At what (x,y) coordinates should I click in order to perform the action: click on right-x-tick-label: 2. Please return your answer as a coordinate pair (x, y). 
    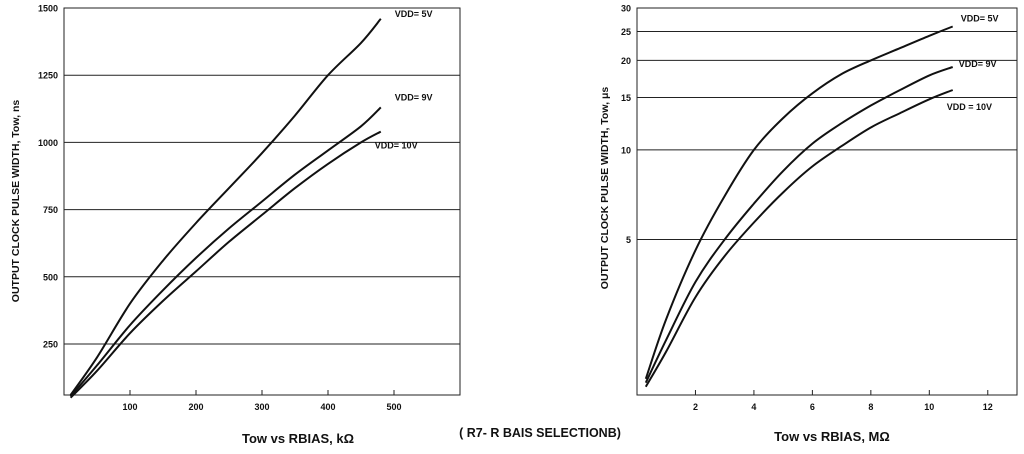
    Looking at the image, I should click on (695, 407).